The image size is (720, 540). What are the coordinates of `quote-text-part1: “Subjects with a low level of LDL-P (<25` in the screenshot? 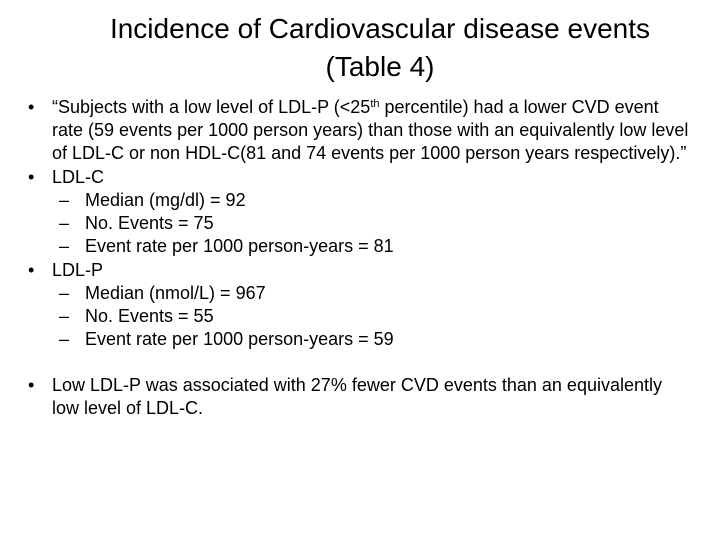 It's located at (211, 107).